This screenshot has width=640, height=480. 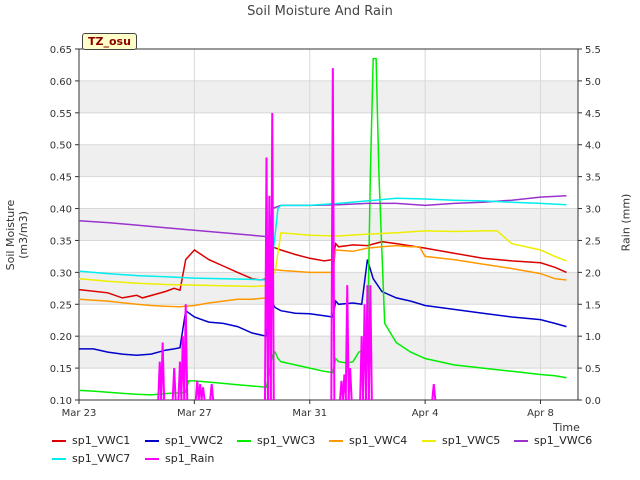 I want to click on x-tick-label: Apr 4, so click(x=425, y=413).